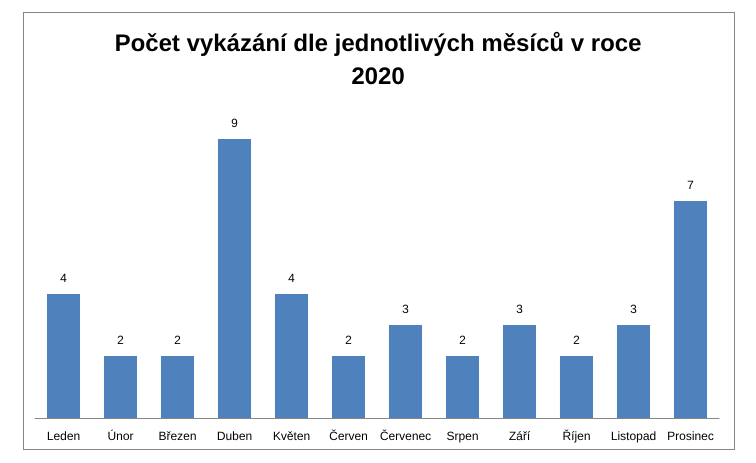 The image size is (756, 463). What do you see at coordinates (378, 60) in the screenshot?
I see `chart-title: Počet vykázání dle jednotlivých měsíců v roce 2020` at bounding box center [378, 60].